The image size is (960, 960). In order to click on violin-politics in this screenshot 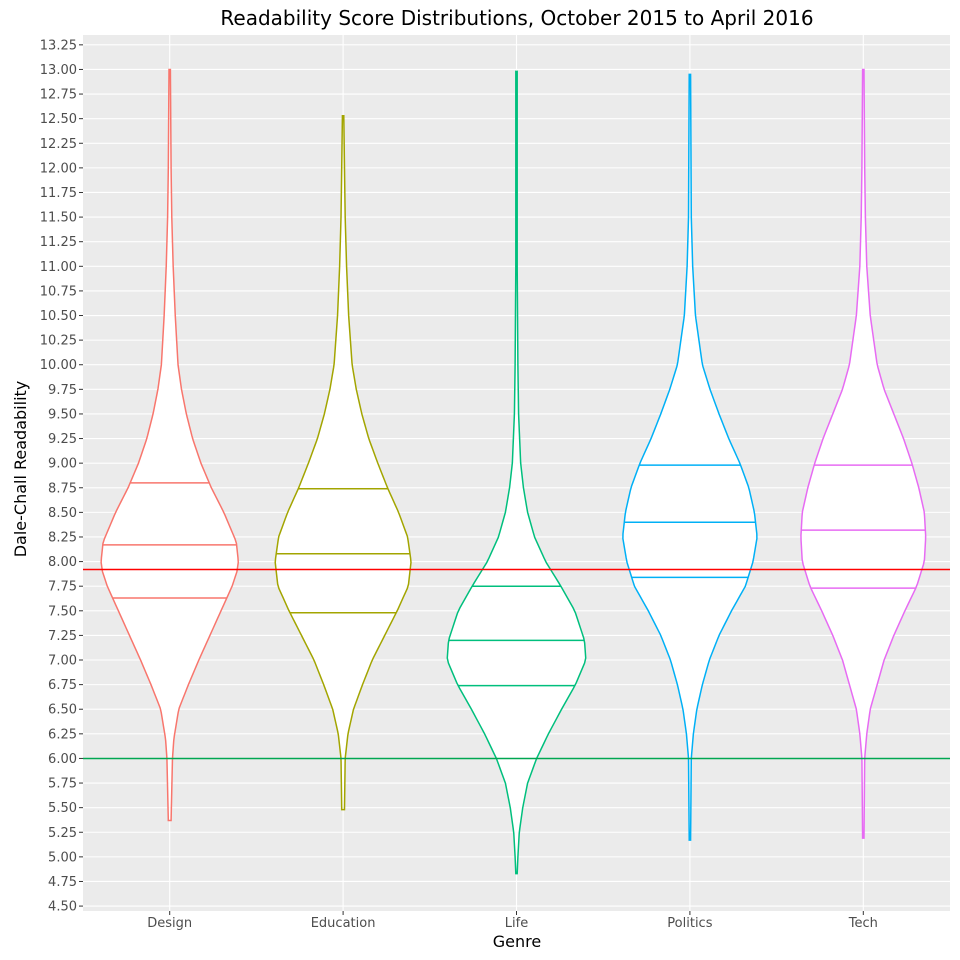, I will do `click(690, 457)`.